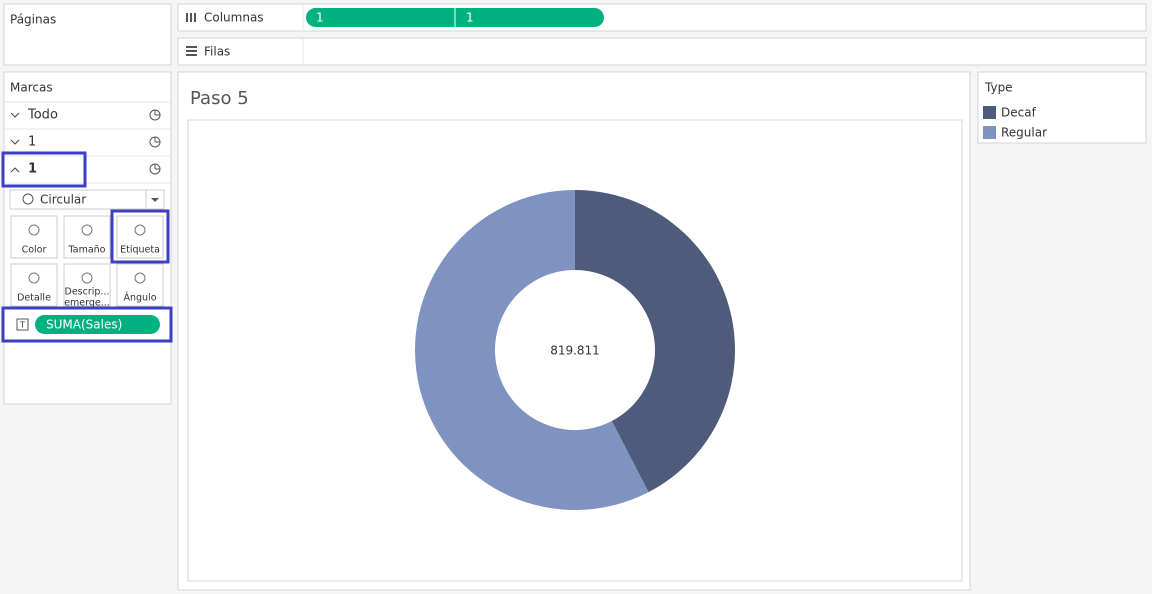 The width and height of the screenshot is (1152, 594). I want to click on rows-shelf, so click(662, 51).